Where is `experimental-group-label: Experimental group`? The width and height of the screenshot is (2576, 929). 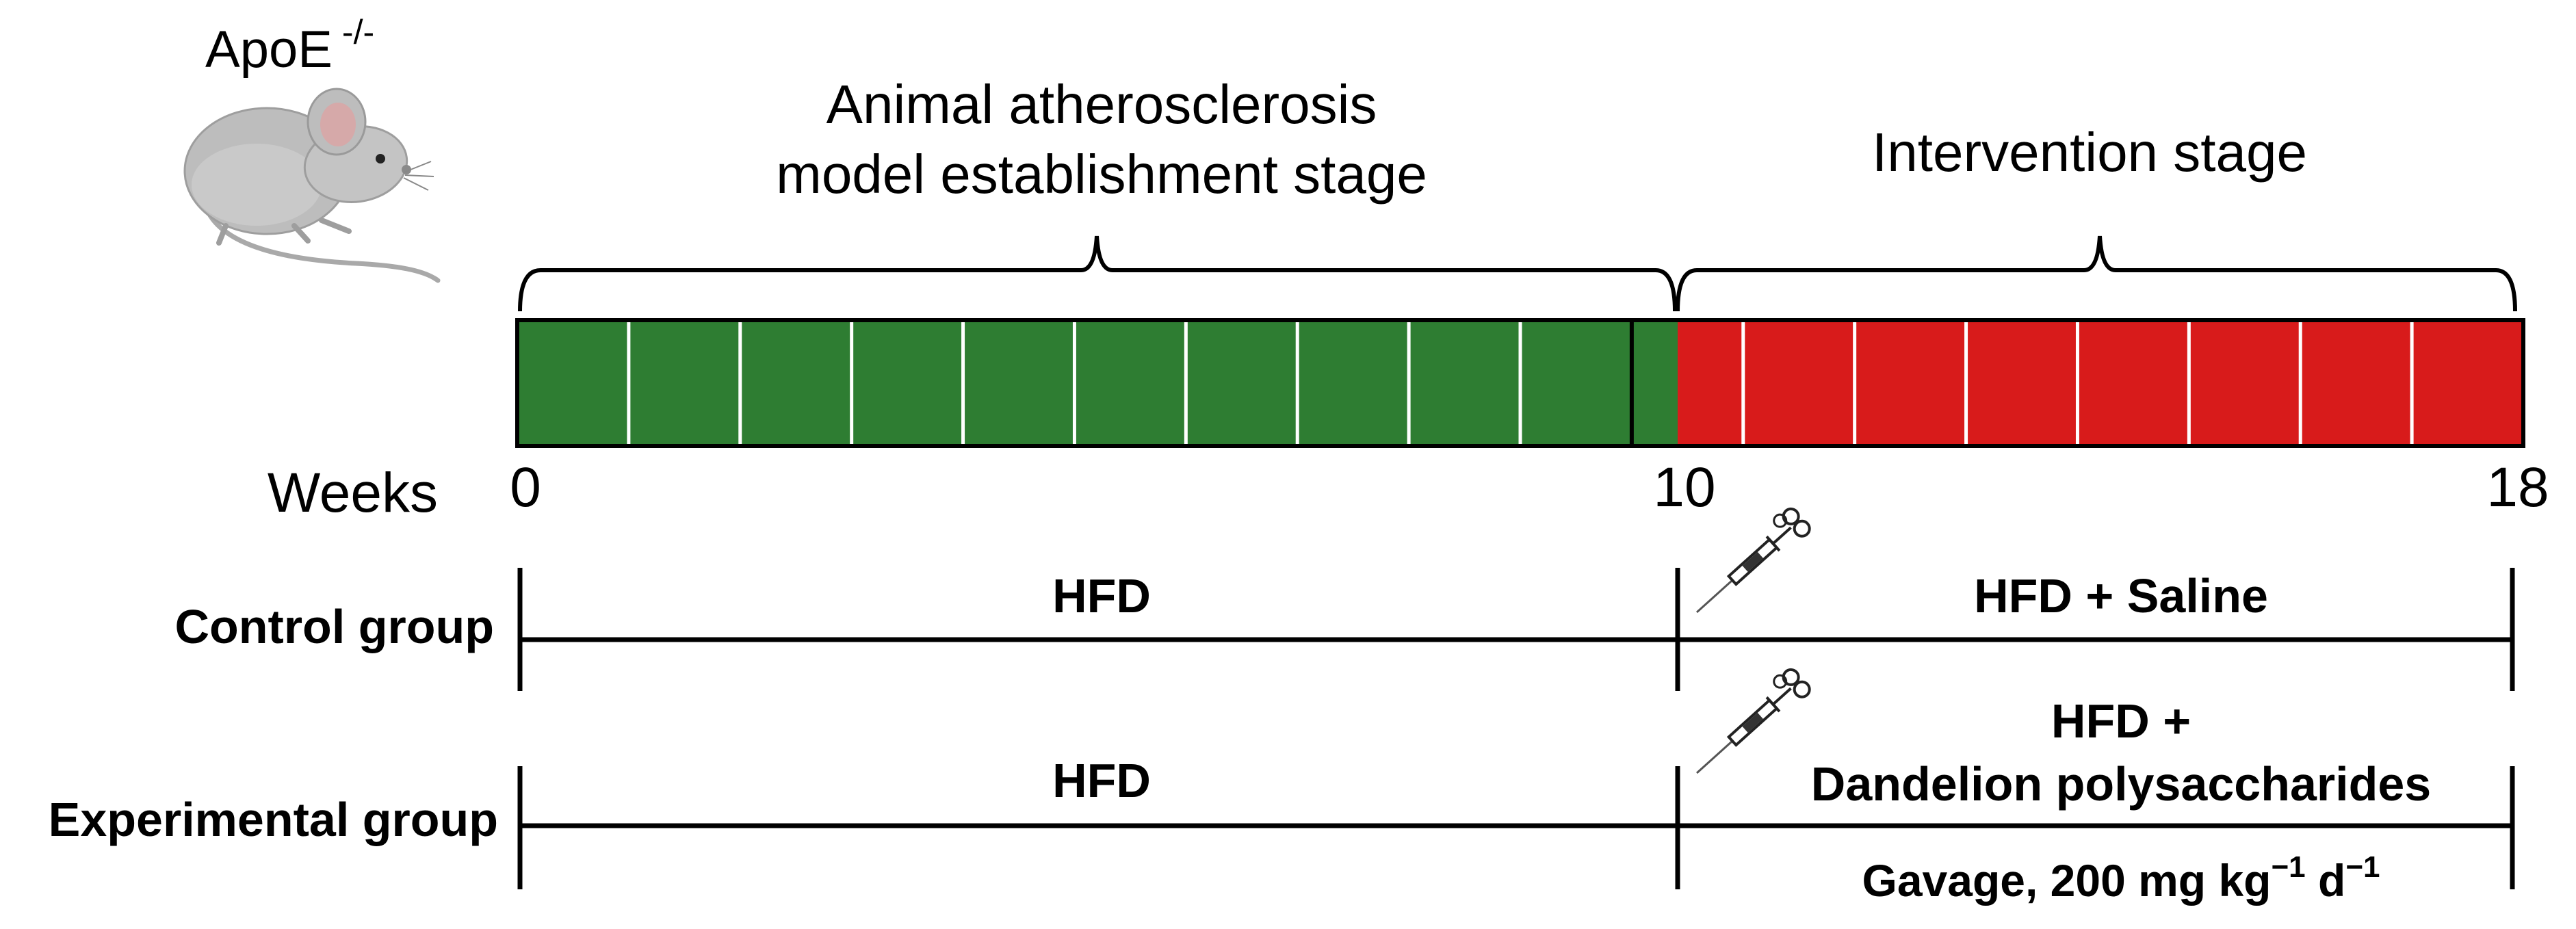
experimental-group-label: Experimental group is located at coordinates (273, 819).